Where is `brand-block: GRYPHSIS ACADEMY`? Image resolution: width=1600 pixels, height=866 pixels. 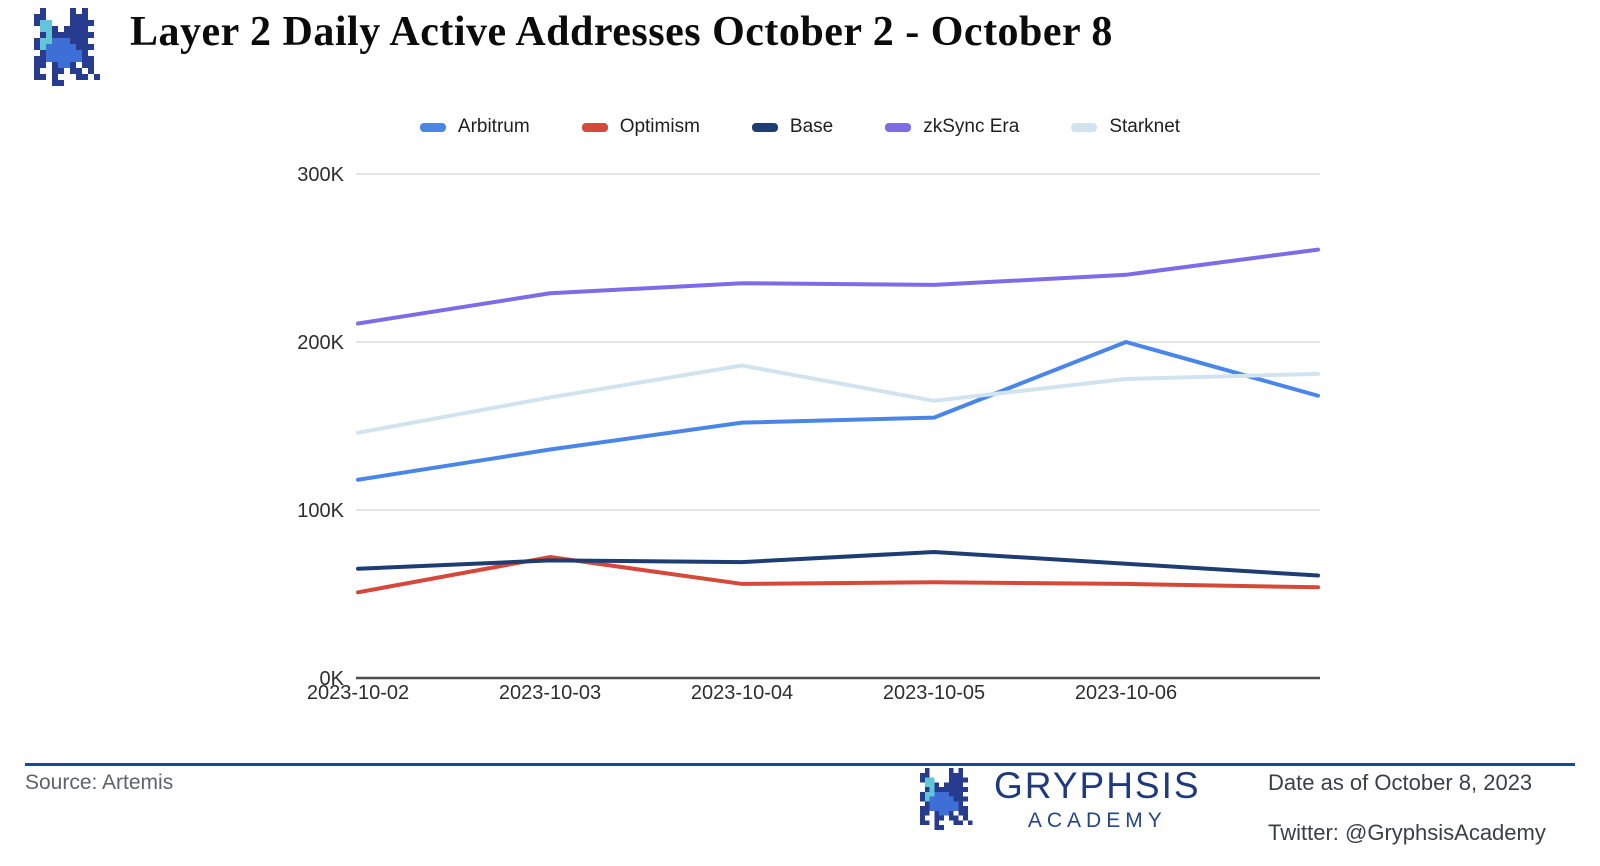
brand-block: GRYPHSIS ACADEMY is located at coordinates (1055, 800).